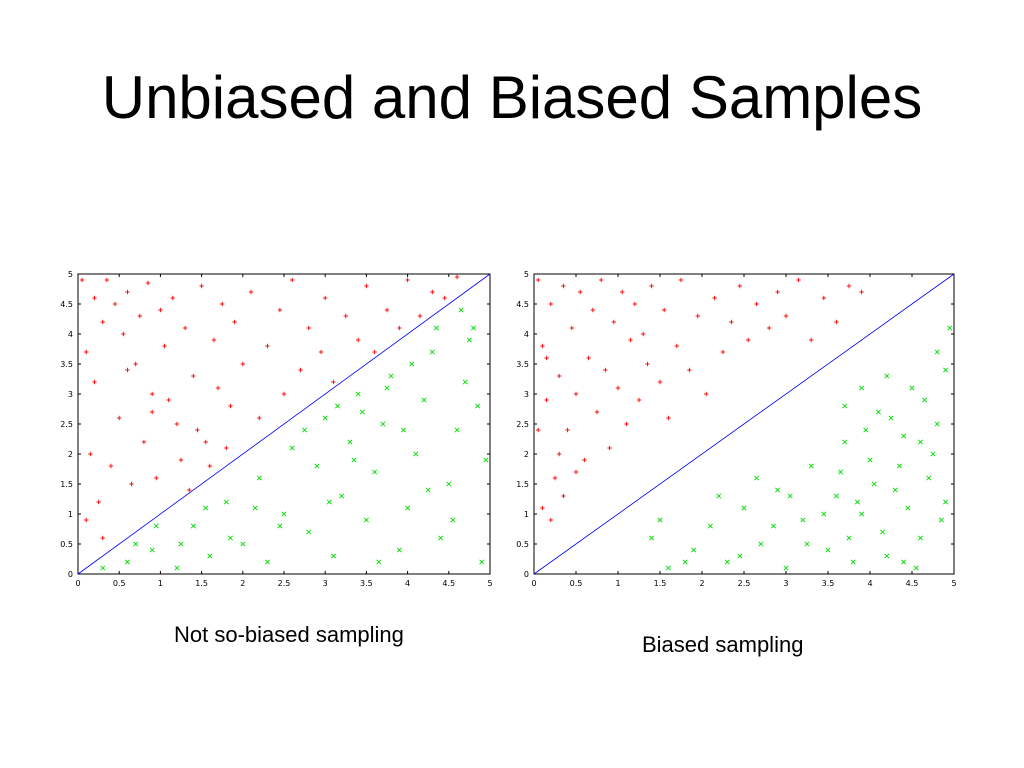  I want to click on x-tick-label: 2, so click(242, 583).